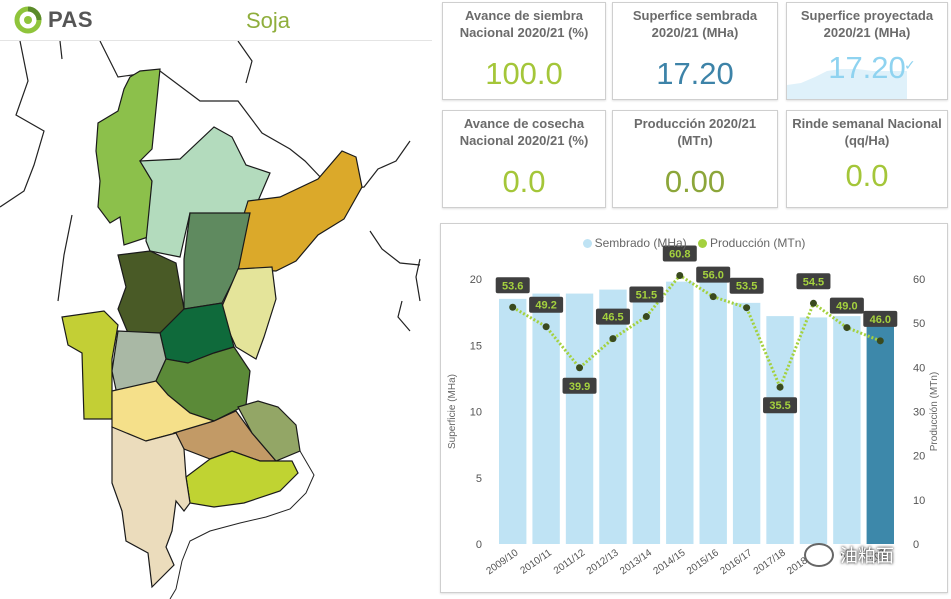  Describe the element at coordinates (910, 65) in the screenshot. I see `check-icon: ✓` at that location.